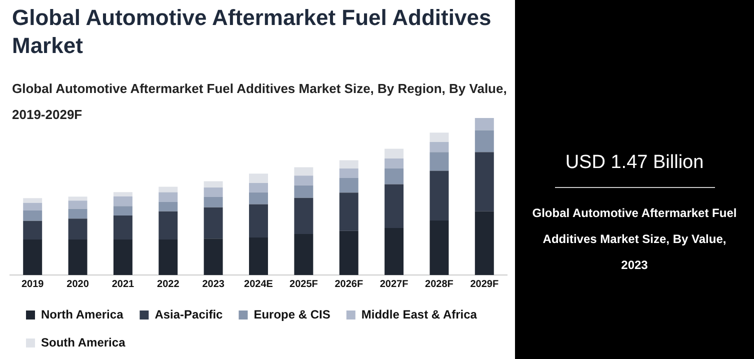 The image size is (754, 359). Describe the element at coordinates (189, 314) in the screenshot. I see `legend-label: Asia-Pacific` at that location.